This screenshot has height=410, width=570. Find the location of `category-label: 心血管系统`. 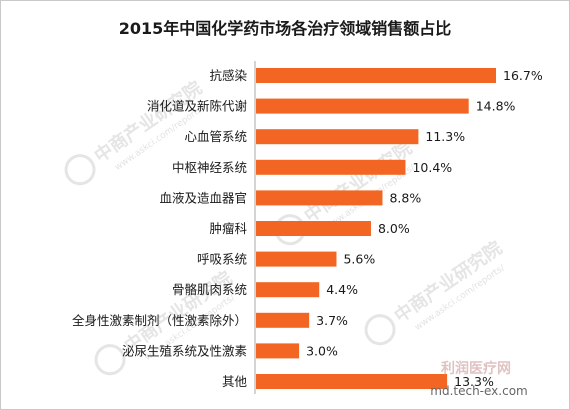

category-label: 心血管系统 is located at coordinates (215, 136).